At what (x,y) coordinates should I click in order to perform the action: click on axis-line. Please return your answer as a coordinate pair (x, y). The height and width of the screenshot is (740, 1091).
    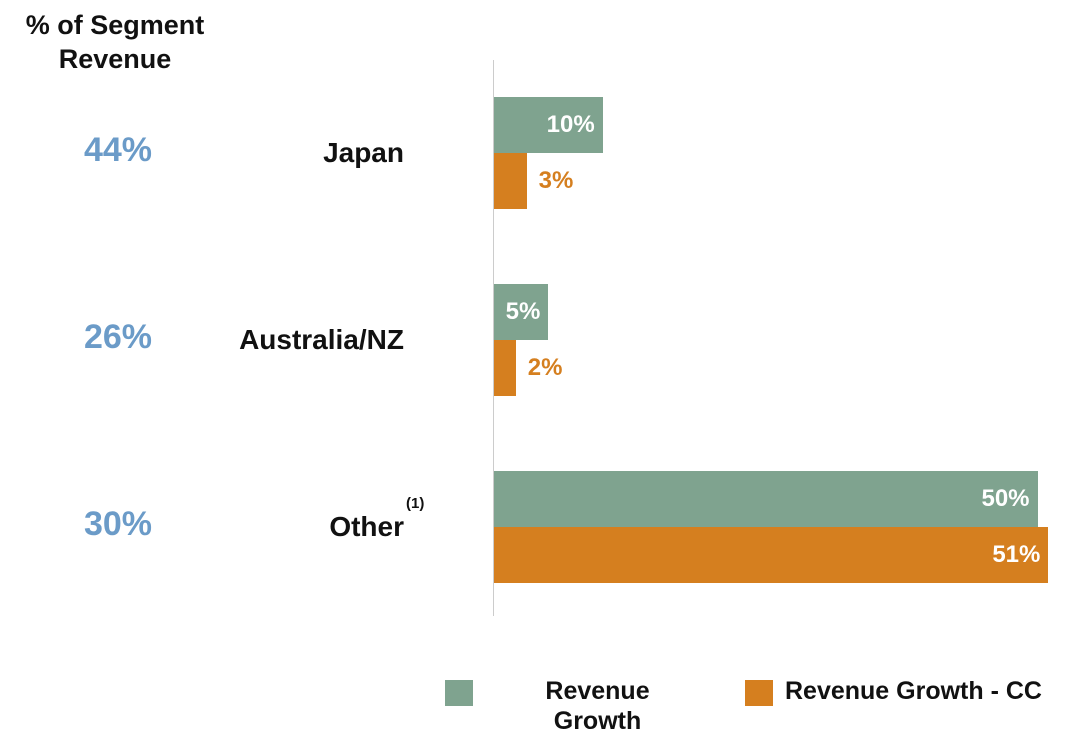
    Looking at the image, I should click on (493, 338).